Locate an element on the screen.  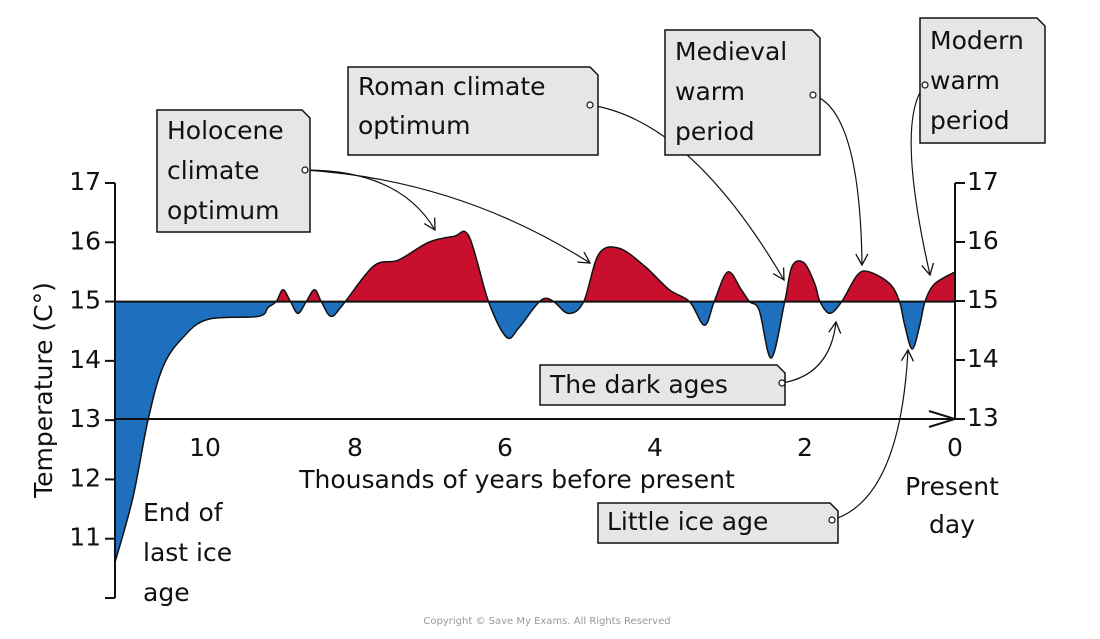
y-tick-label: 13 is located at coordinates (85, 418).